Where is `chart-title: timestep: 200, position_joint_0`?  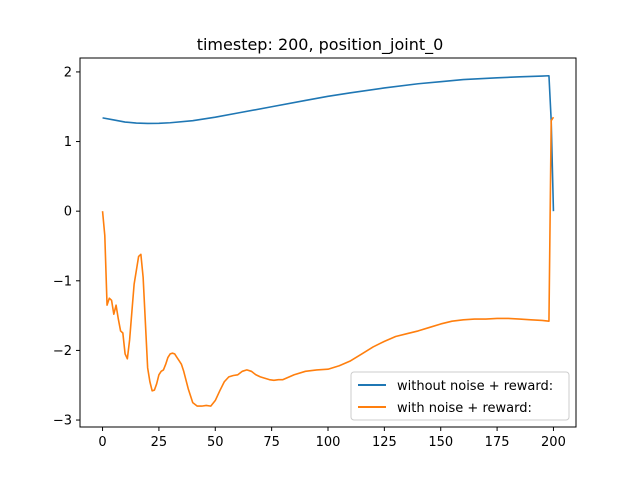 chart-title: timestep: 200, position_joint_0 is located at coordinates (320, 45).